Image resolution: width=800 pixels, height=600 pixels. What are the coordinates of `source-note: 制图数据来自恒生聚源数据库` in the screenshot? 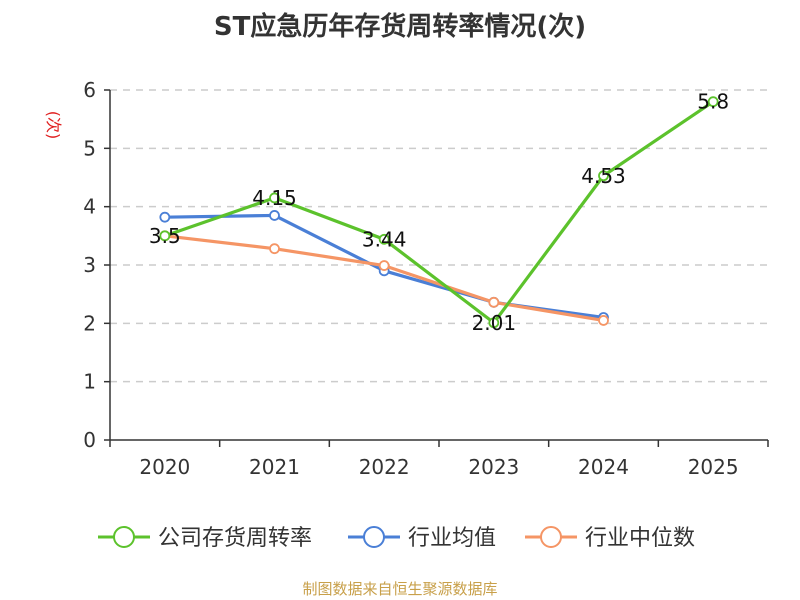 It's located at (400, 589).